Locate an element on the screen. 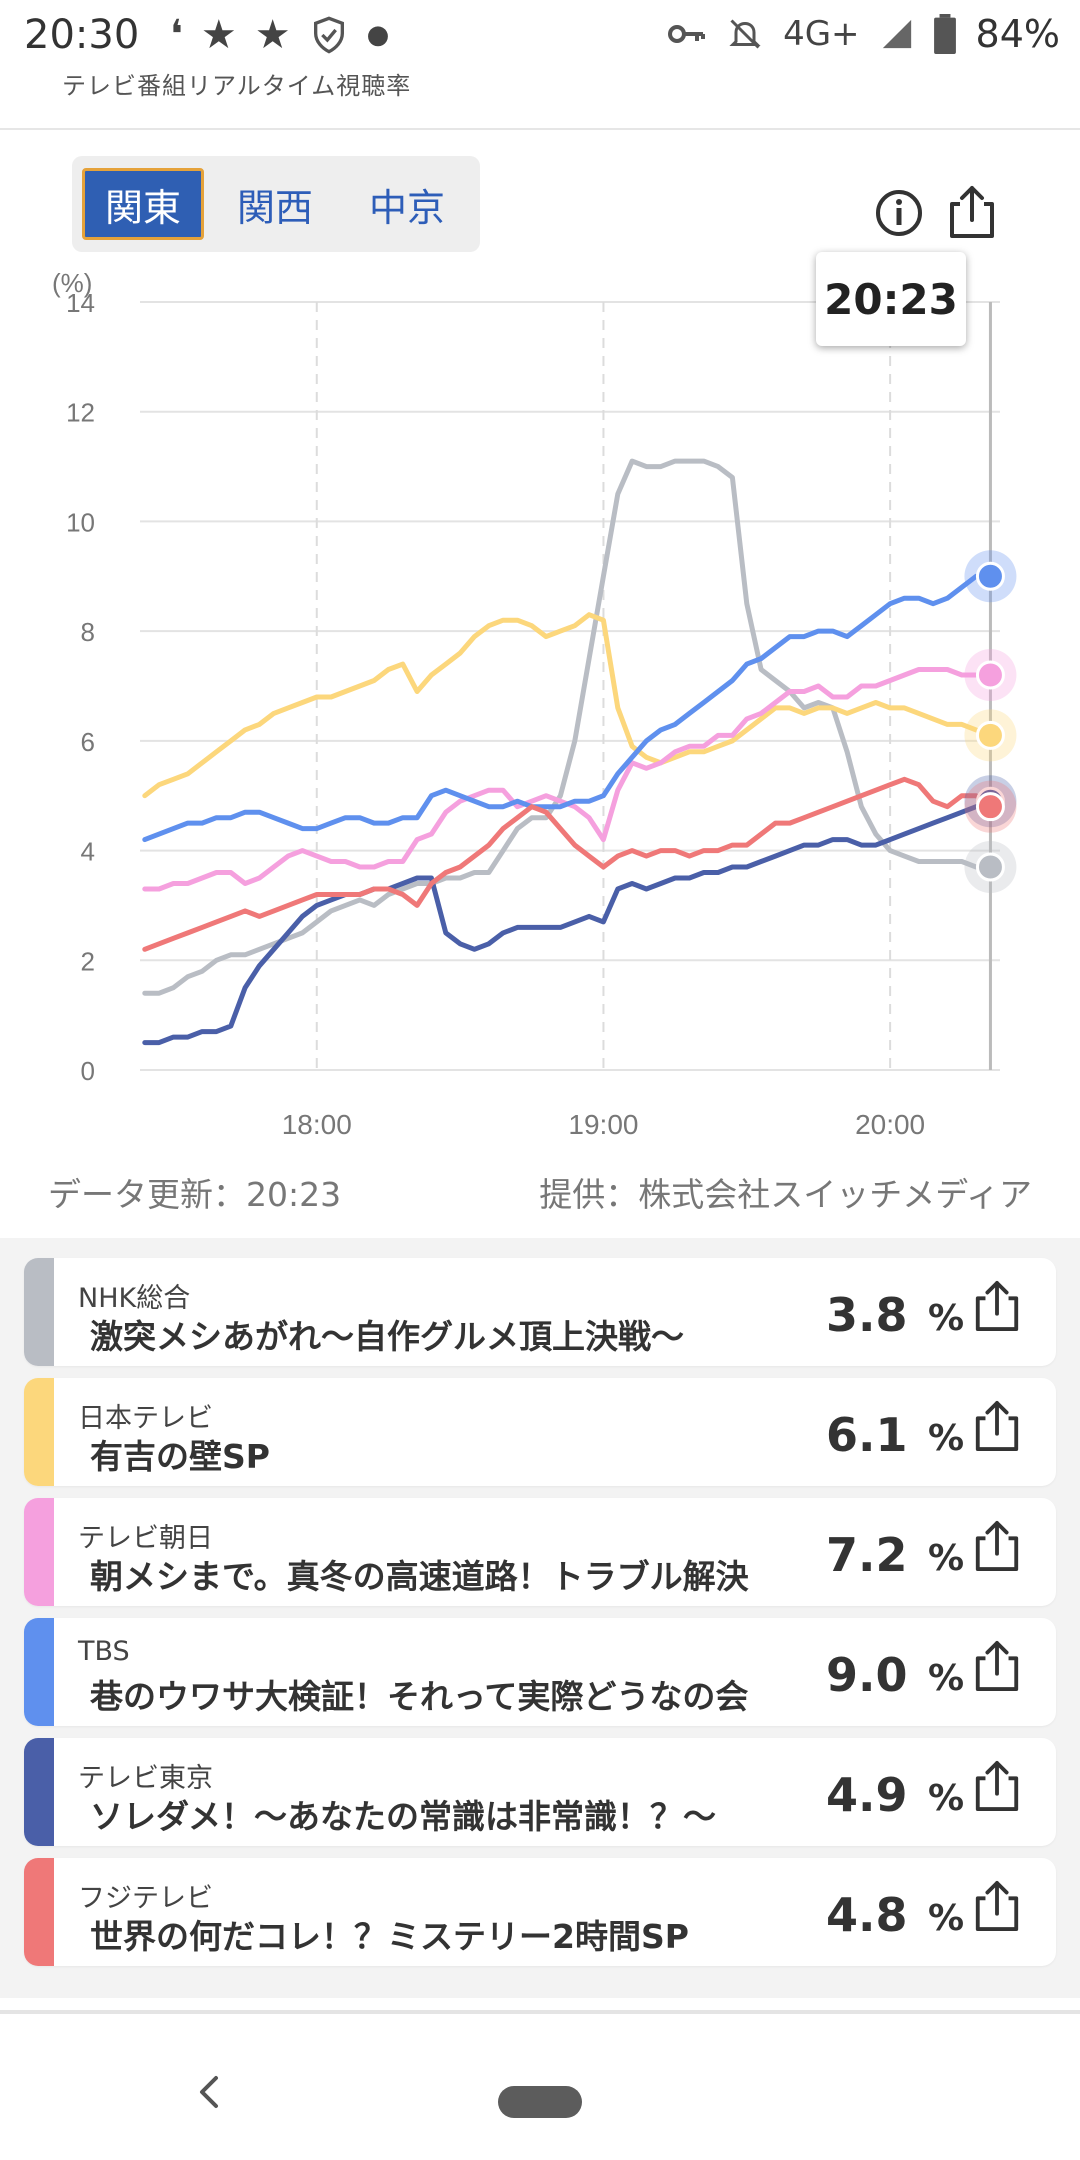 This screenshot has height=2160, width=1080. program-title: 巷のウワサ大検証！それって実際どうなの会 is located at coordinates (419, 1696).